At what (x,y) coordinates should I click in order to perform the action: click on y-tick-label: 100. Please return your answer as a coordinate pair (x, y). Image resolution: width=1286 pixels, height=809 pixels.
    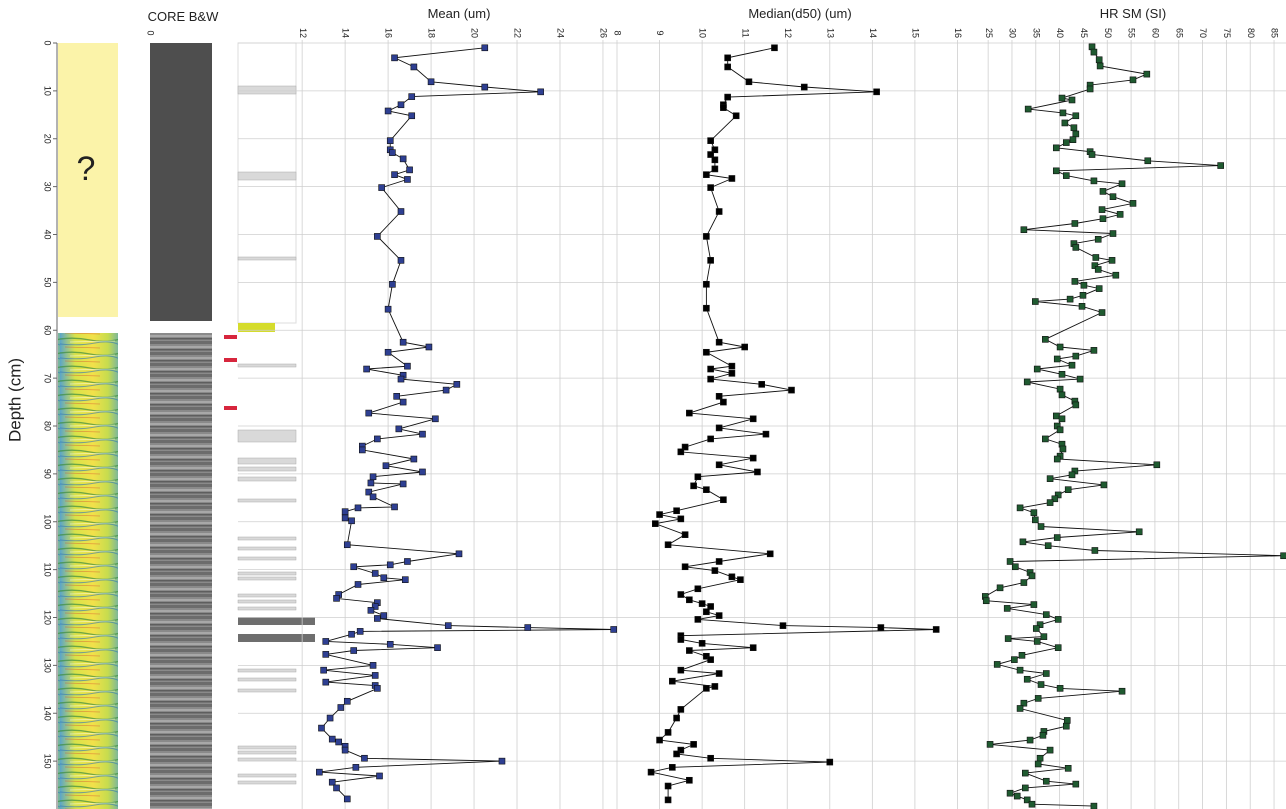
    Looking at the image, I should click on (48, 521).